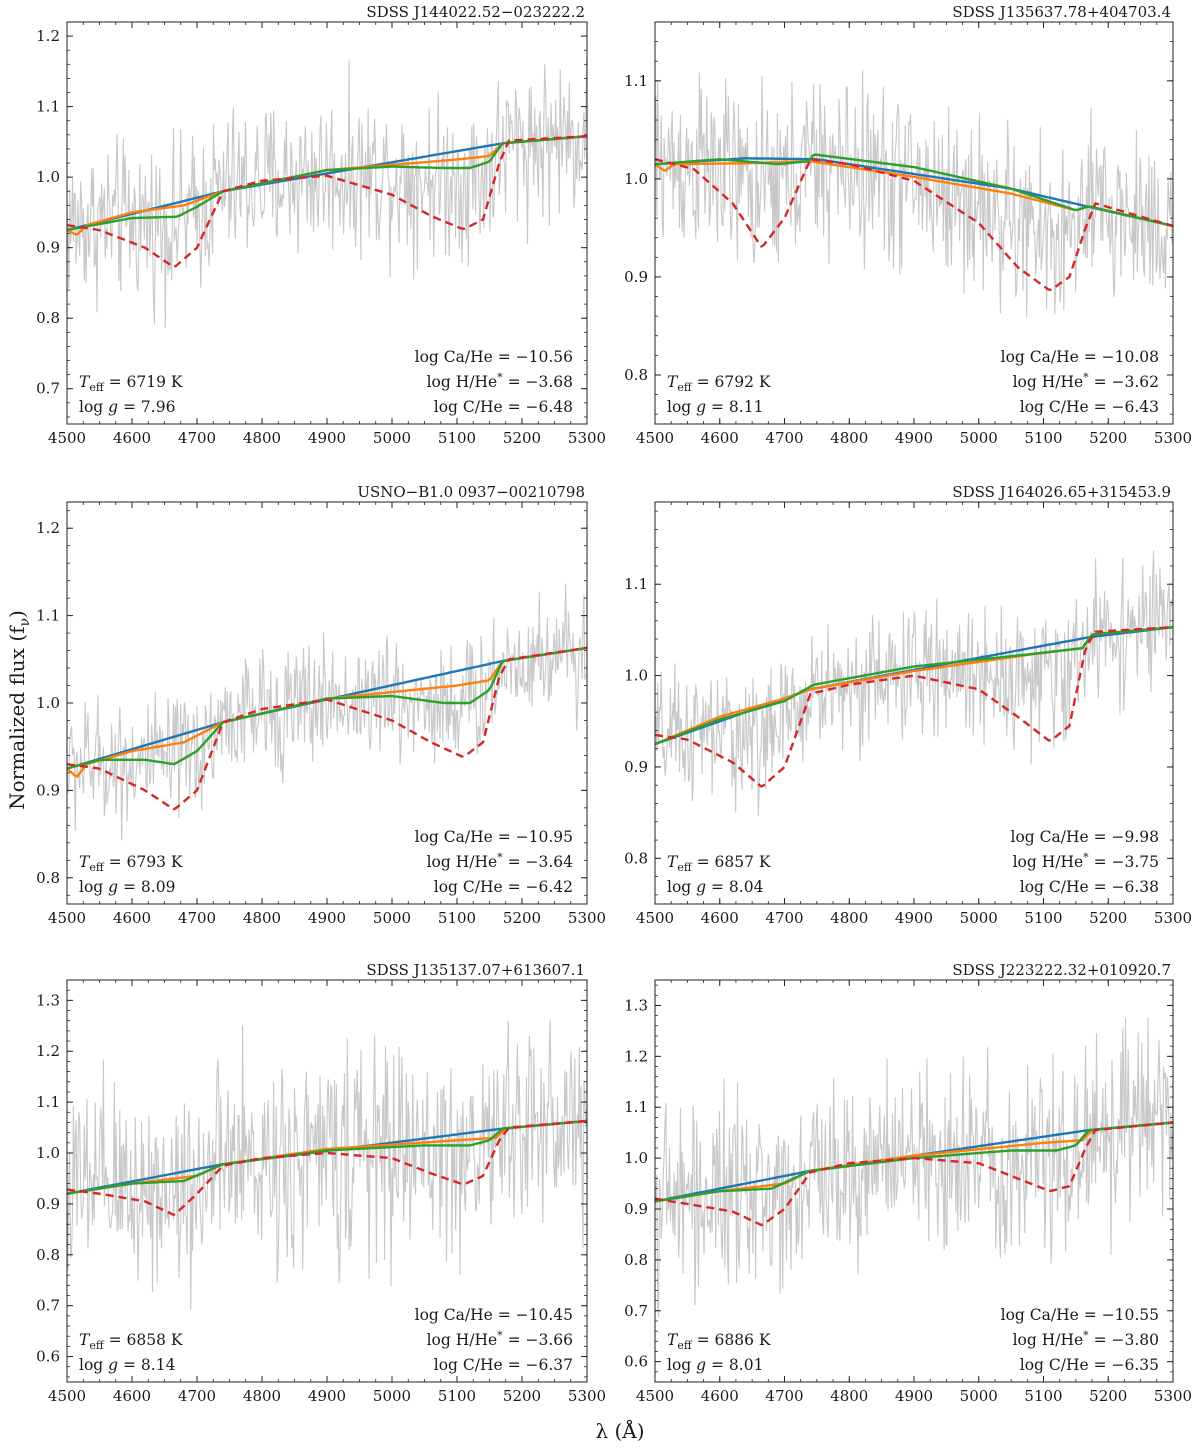  I want to click on ca-he-label: log Ca/He = −10.56, so click(494, 357).